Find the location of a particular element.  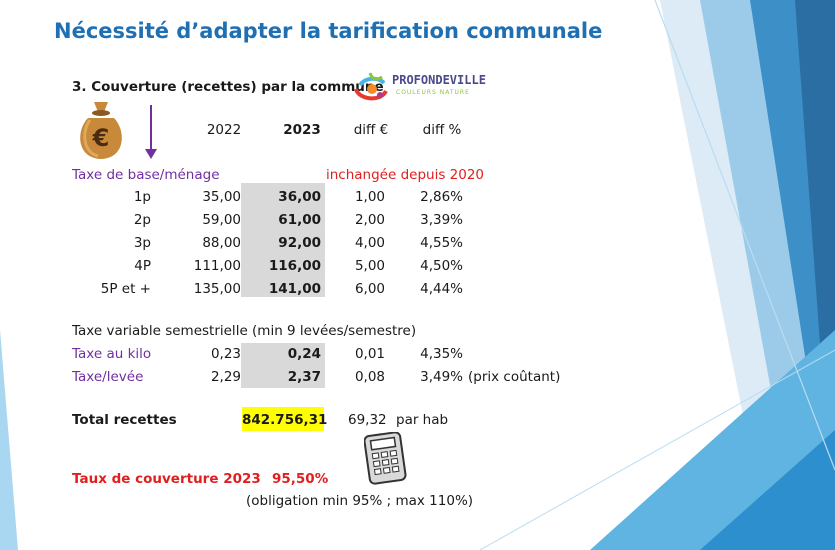

per-hab-label: par hab is located at coordinates (422, 420).